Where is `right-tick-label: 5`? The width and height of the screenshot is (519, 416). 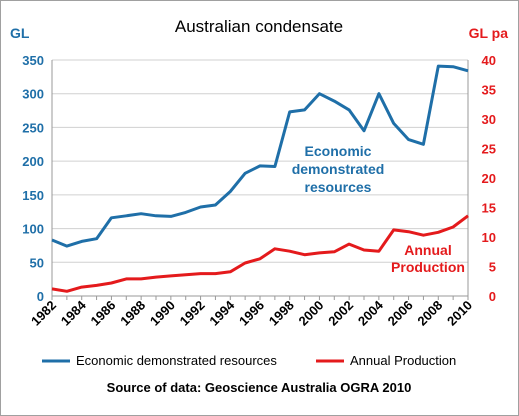
right-tick-label: 5 is located at coordinates (492, 267).